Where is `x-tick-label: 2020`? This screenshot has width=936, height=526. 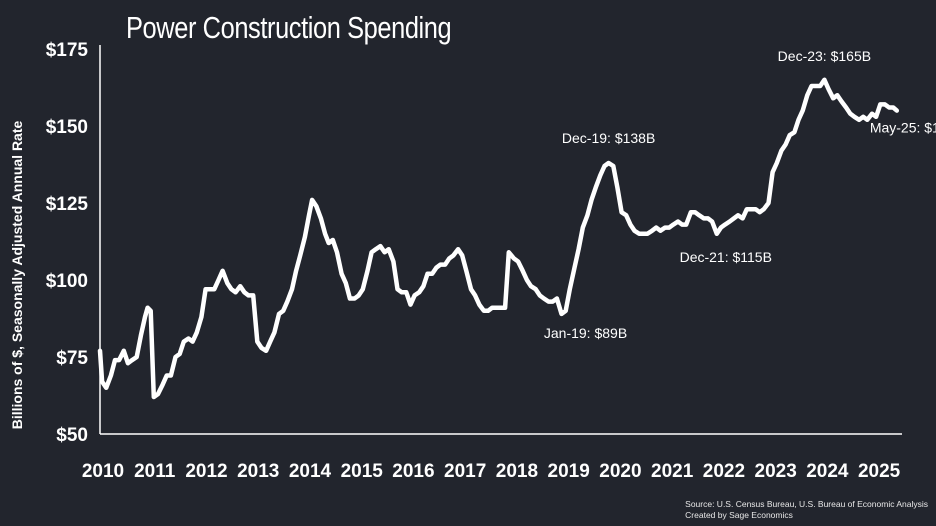
x-tick-label: 2020 is located at coordinates (620, 471).